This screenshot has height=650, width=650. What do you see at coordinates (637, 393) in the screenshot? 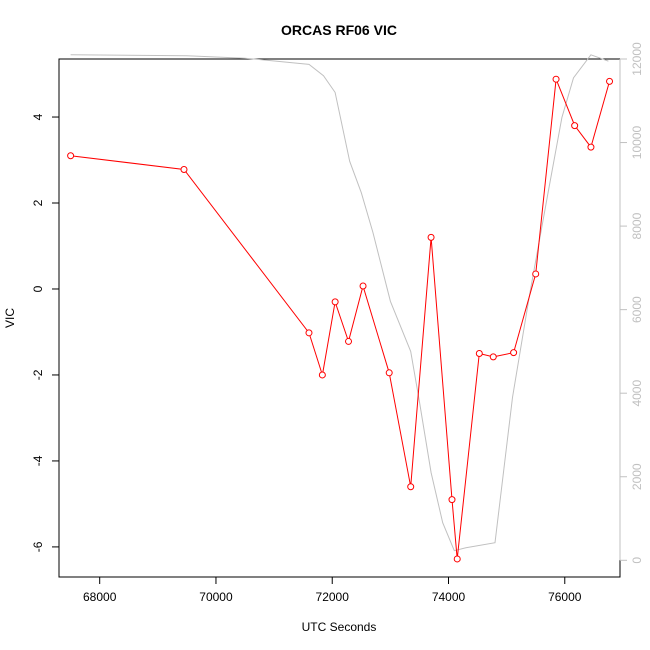
I see `y2-tick-label: 4000` at bounding box center [637, 393].